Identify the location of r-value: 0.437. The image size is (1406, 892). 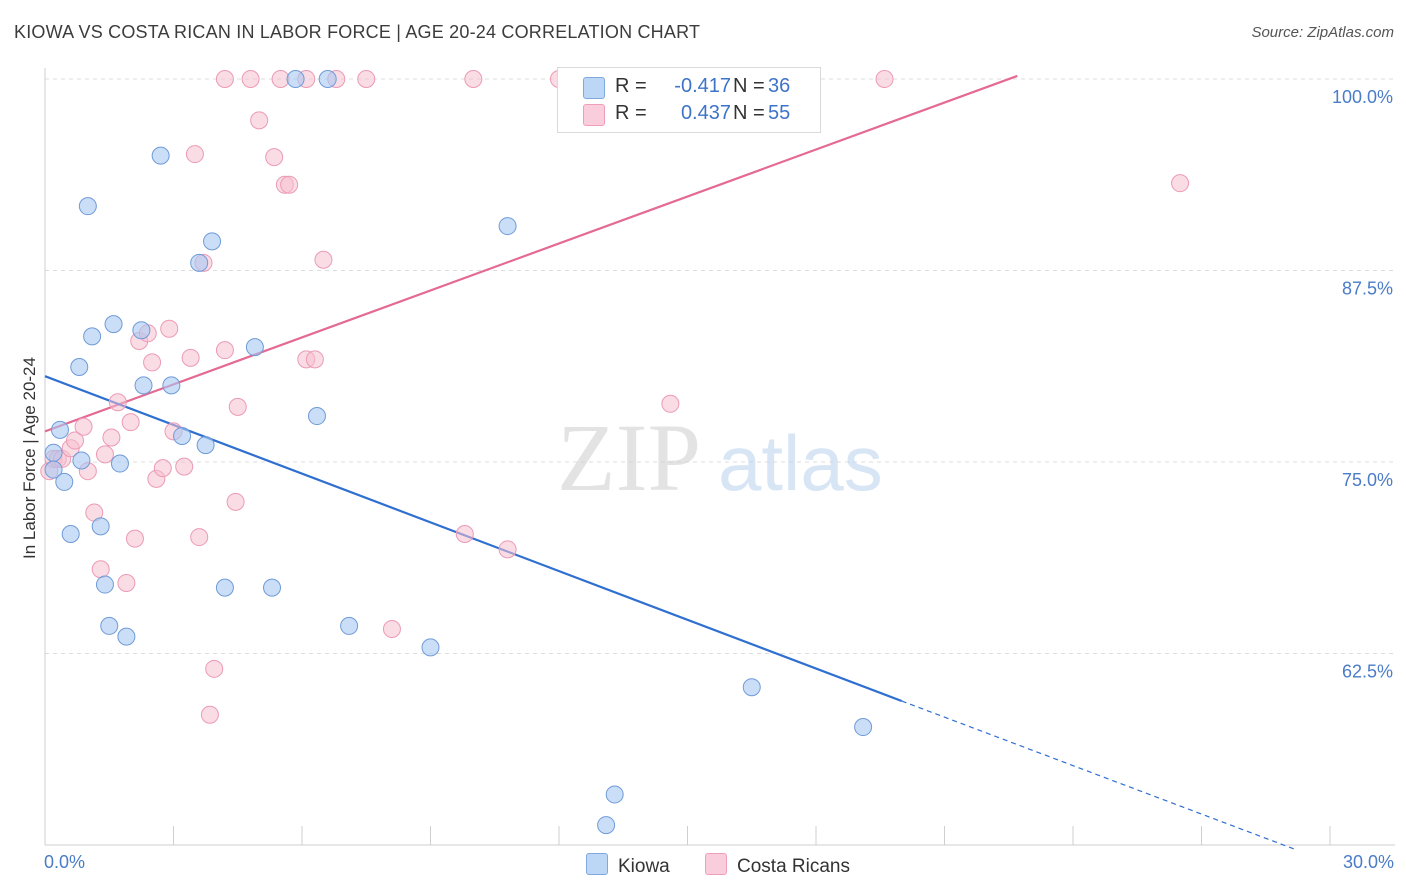
(705, 113).